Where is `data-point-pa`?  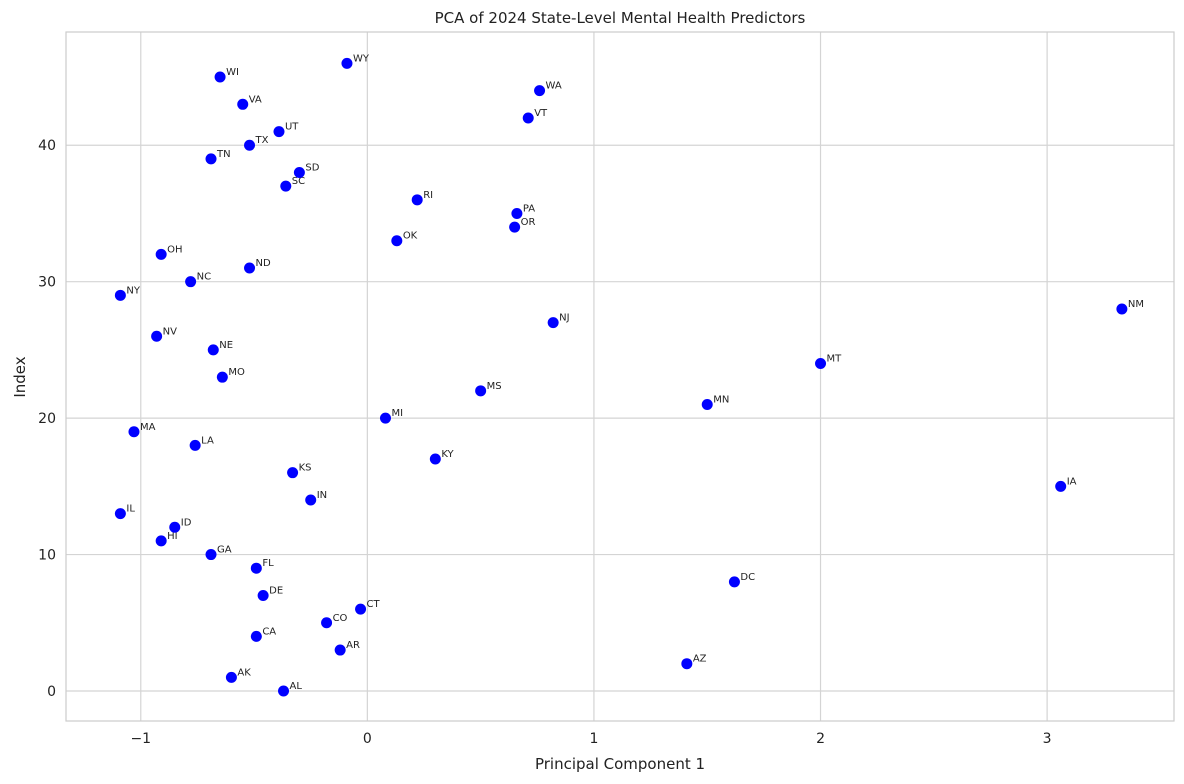
data-point-pa is located at coordinates (517, 213).